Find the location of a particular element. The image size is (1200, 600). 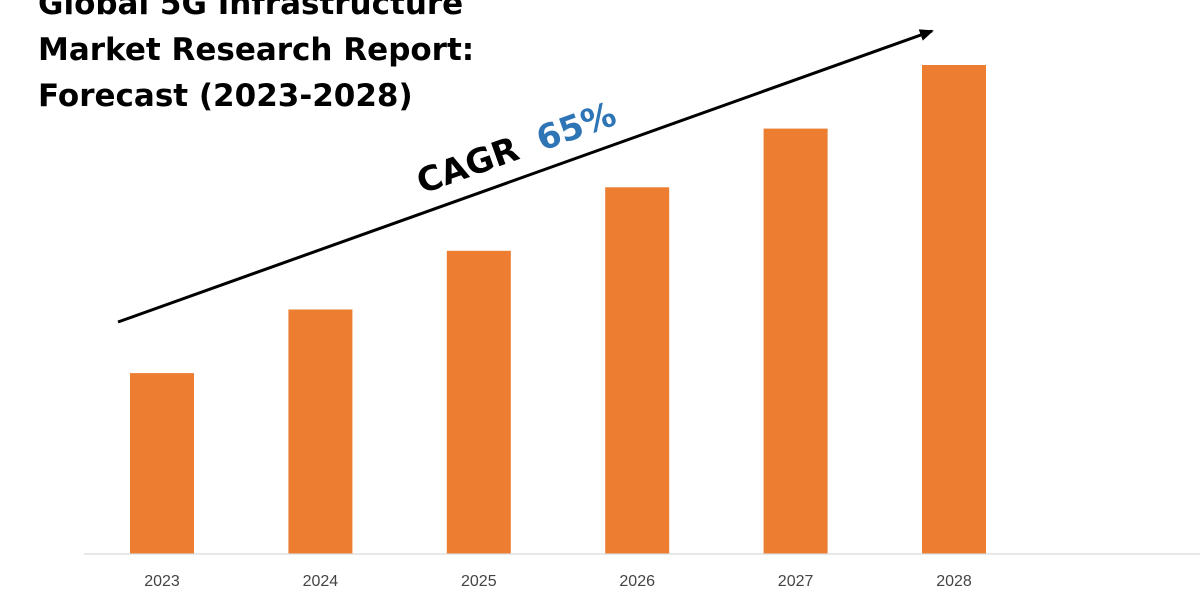

chart-title-line-3: Forecast (2023-2028) is located at coordinates (225, 96).